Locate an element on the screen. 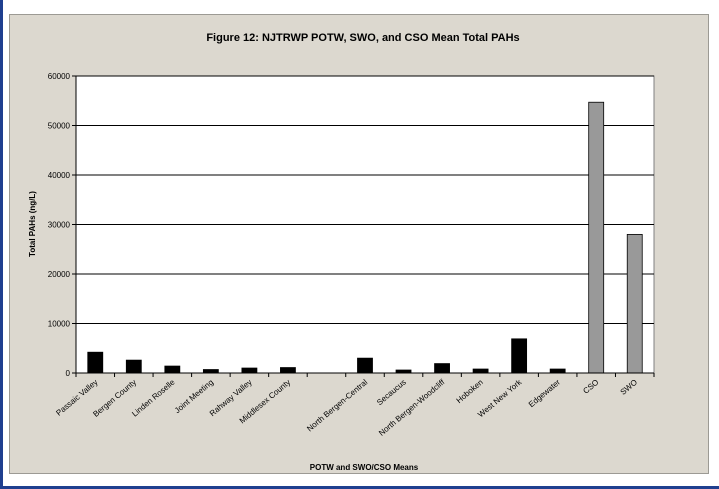  x-tick-label: North Bergen-Central is located at coordinates (337, 406).